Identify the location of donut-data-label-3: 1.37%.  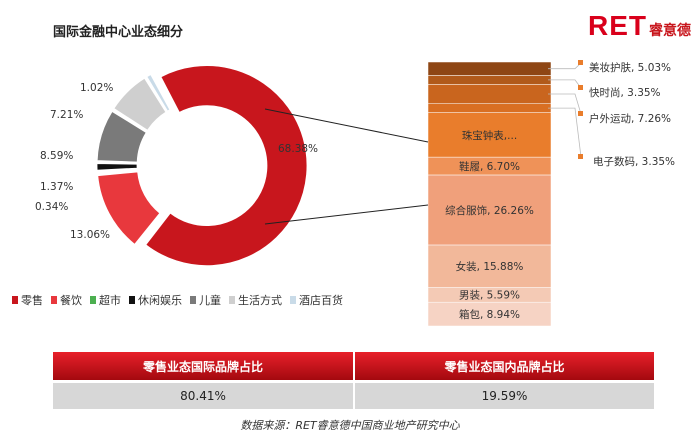
(56, 187).